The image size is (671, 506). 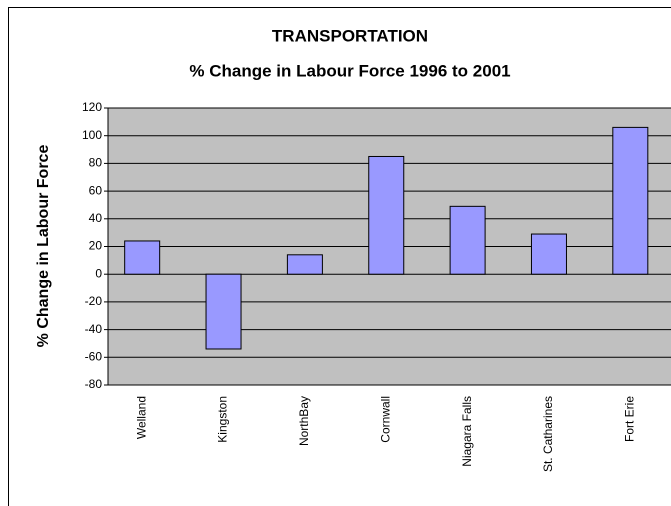 I want to click on y-tick-label: -20, so click(x=94, y=301).